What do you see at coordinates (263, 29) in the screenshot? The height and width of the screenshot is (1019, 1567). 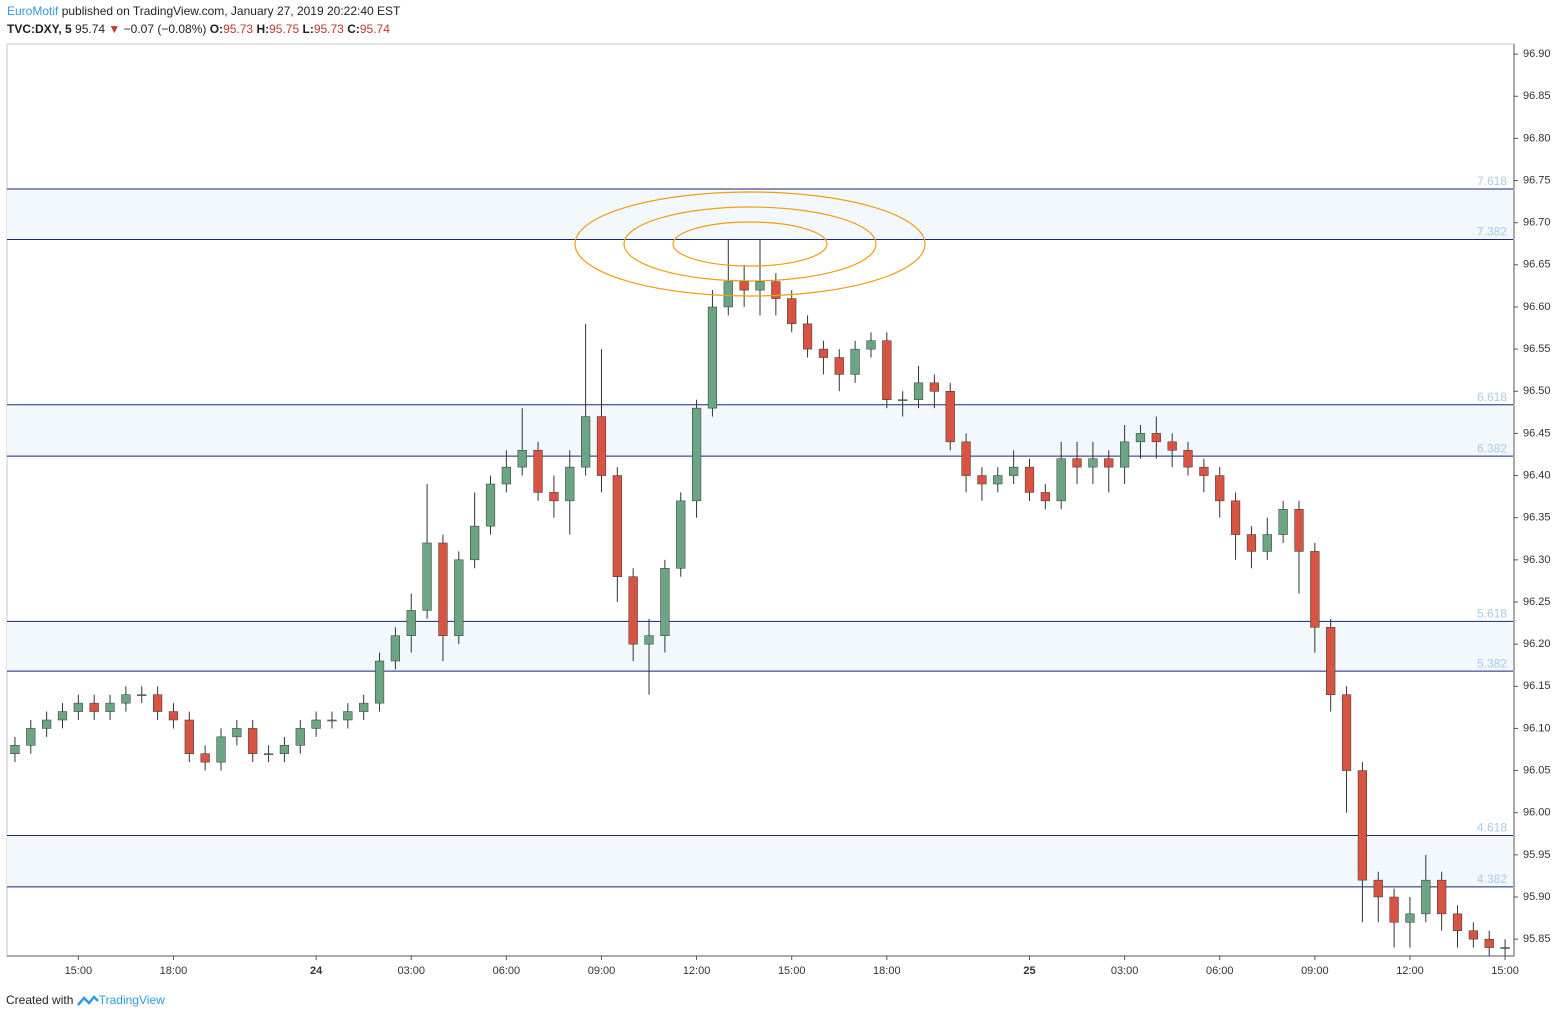 I see `ohlc-label: H:` at bounding box center [263, 29].